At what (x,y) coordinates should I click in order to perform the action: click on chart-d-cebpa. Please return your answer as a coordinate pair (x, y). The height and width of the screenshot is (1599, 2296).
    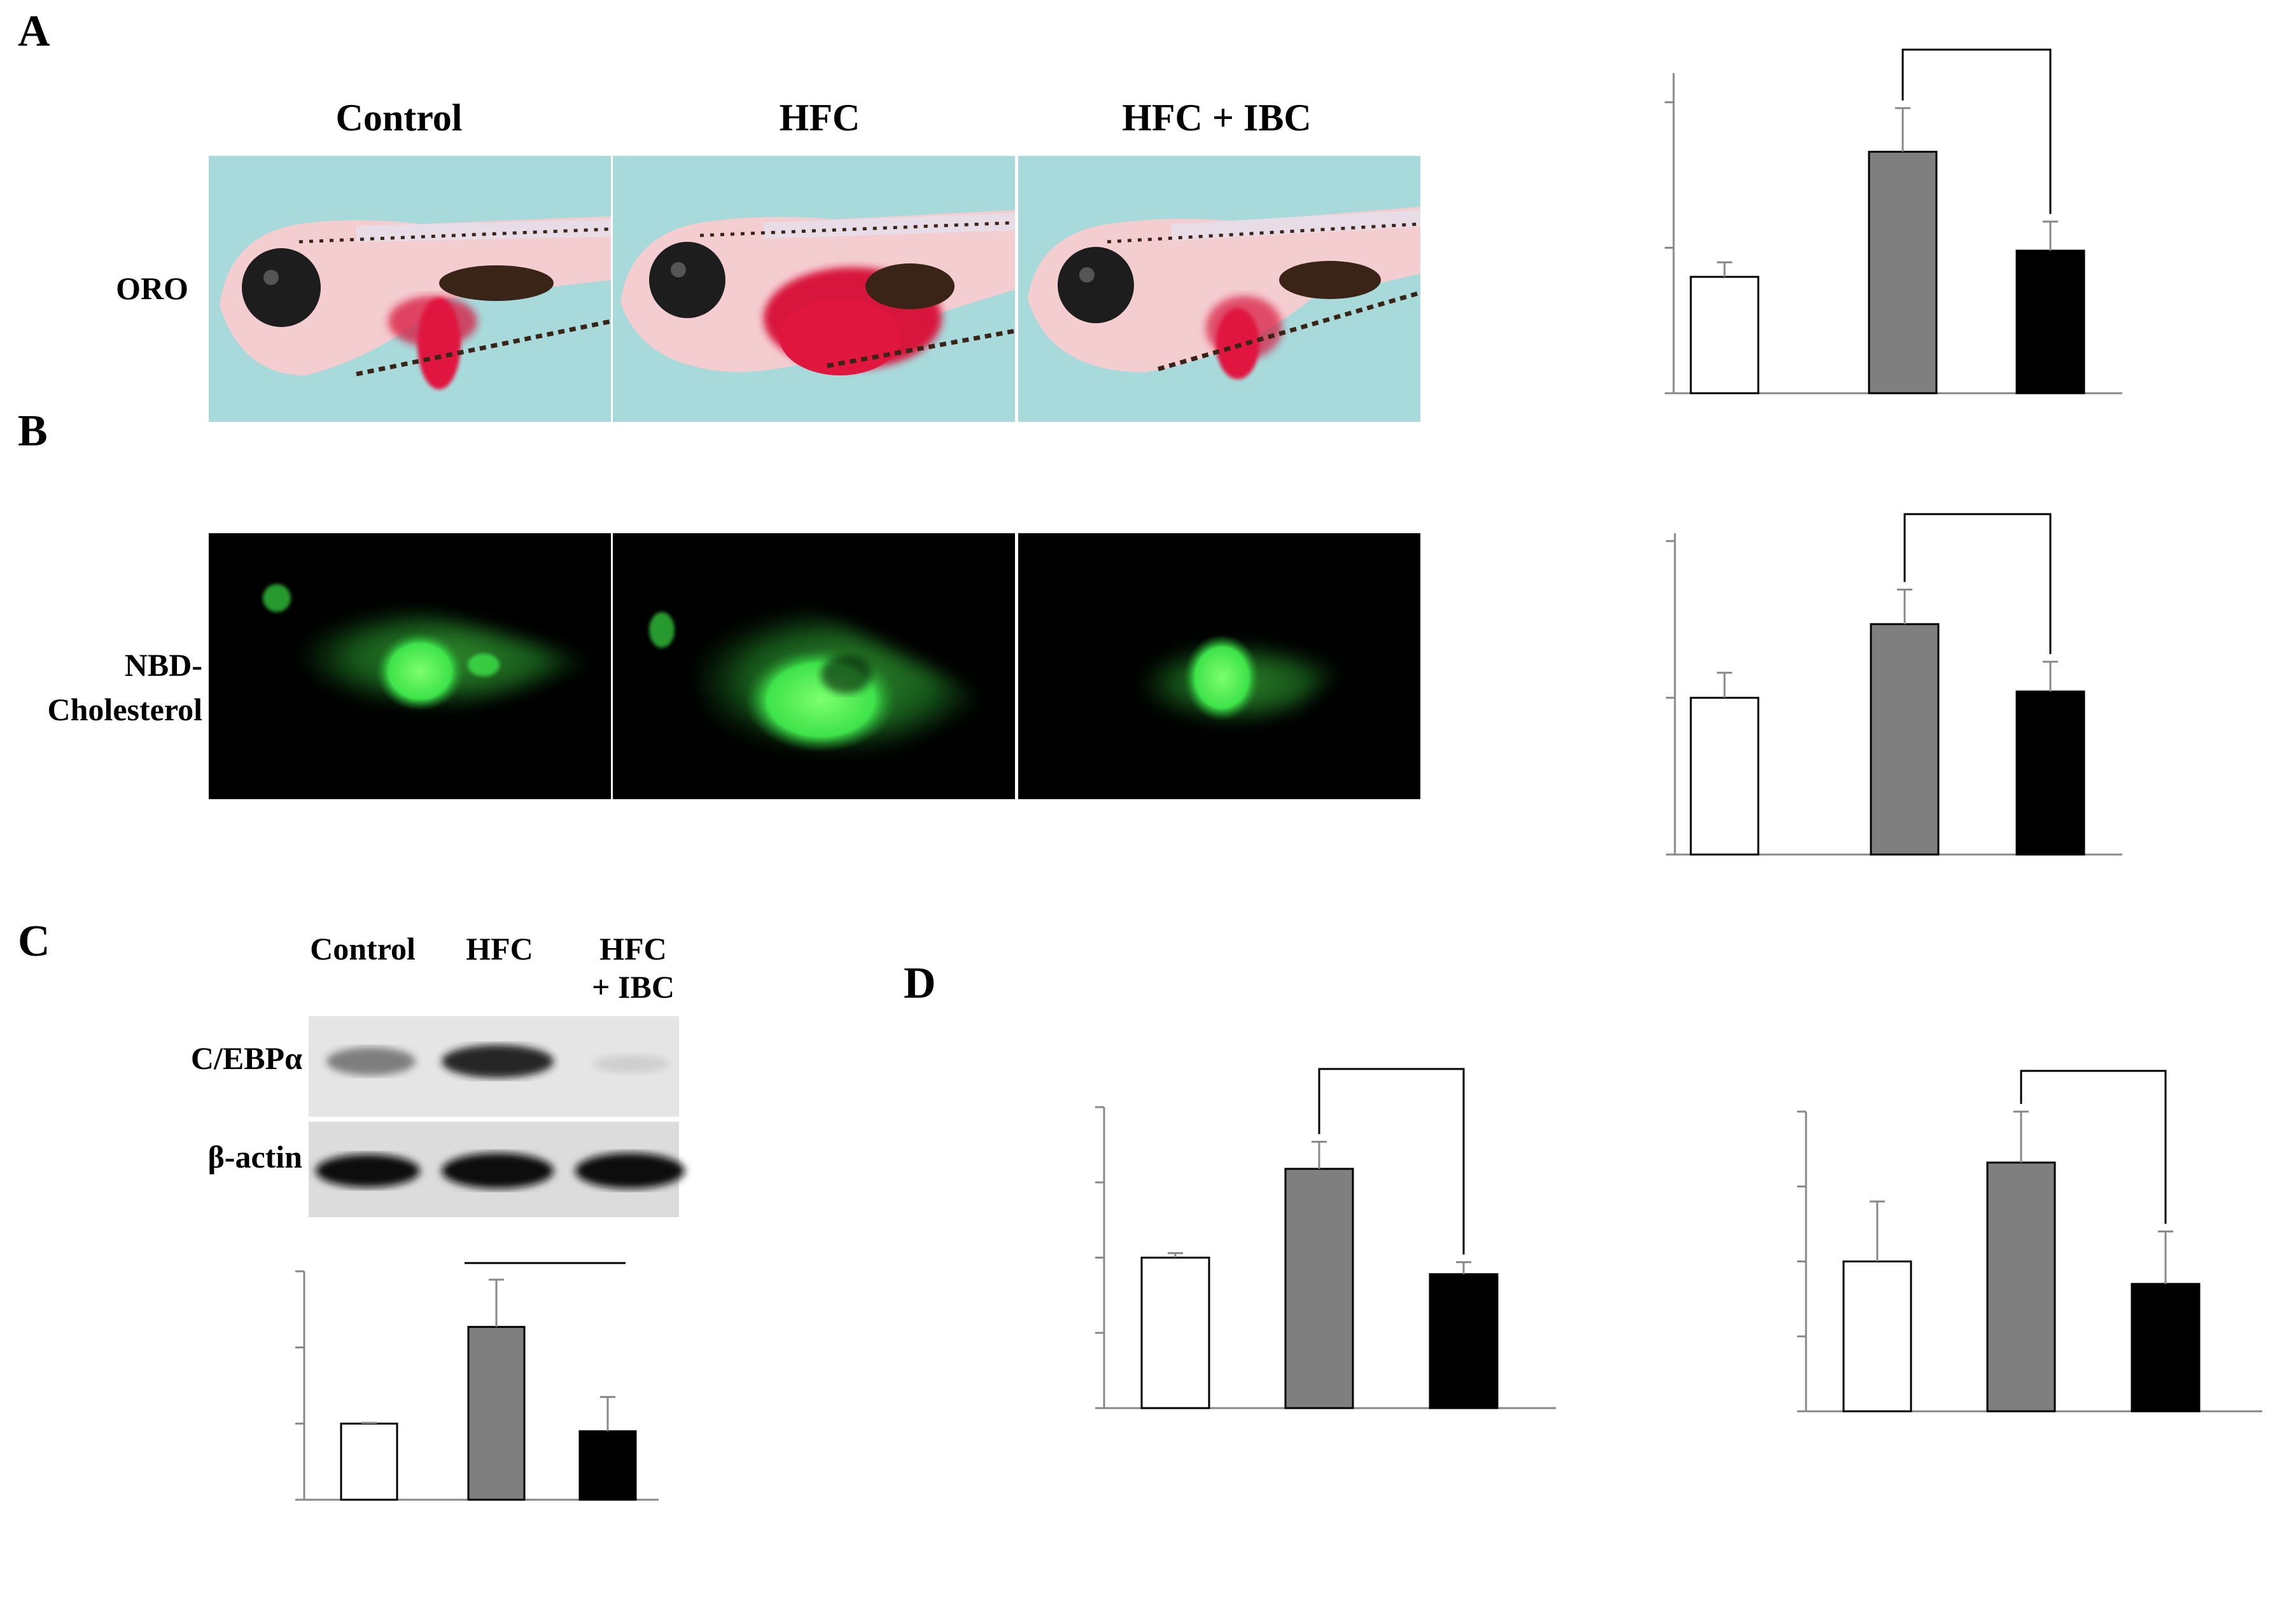
    Looking at the image, I should click on (1325, 1238).